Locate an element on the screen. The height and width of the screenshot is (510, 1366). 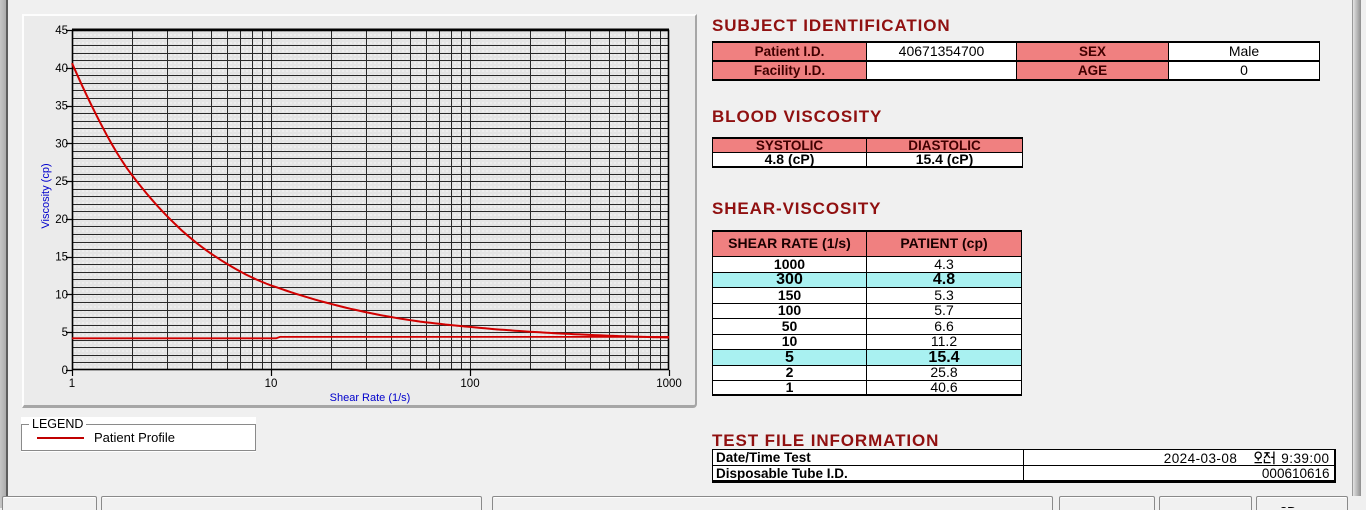
svg-text: 35 is located at coordinates (61, 107).